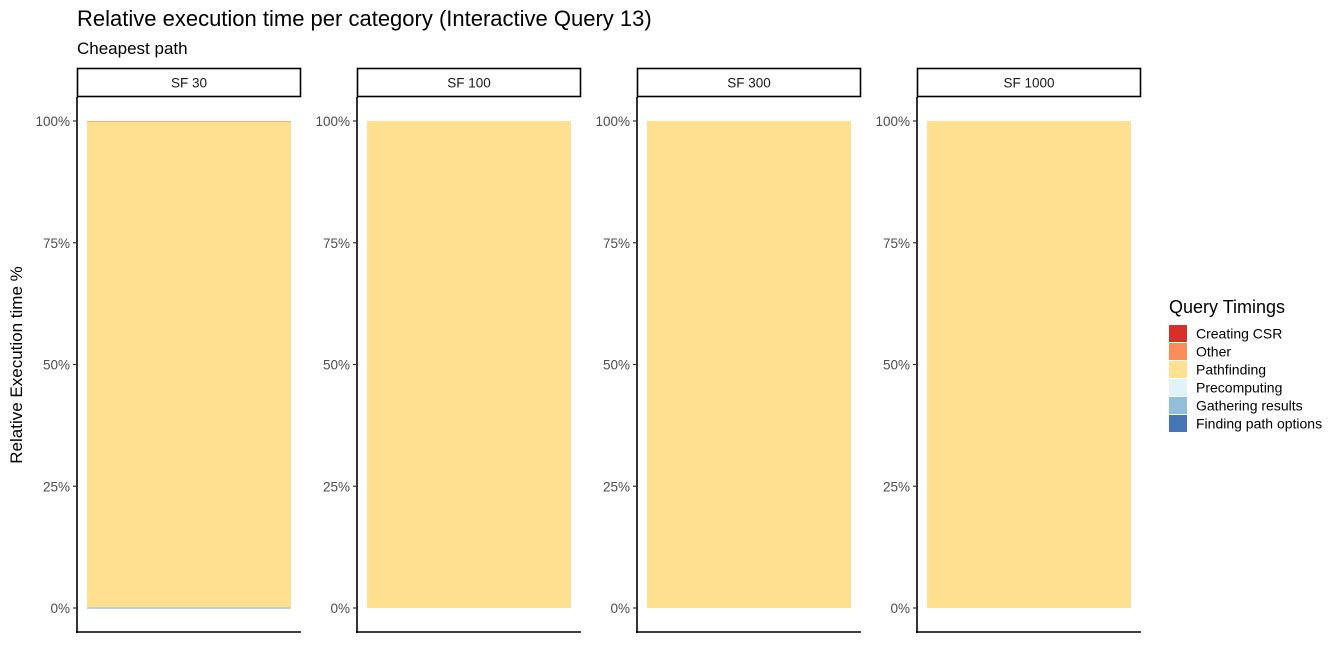  I want to click on legend-label: Precomputing, so click(1239, 388).